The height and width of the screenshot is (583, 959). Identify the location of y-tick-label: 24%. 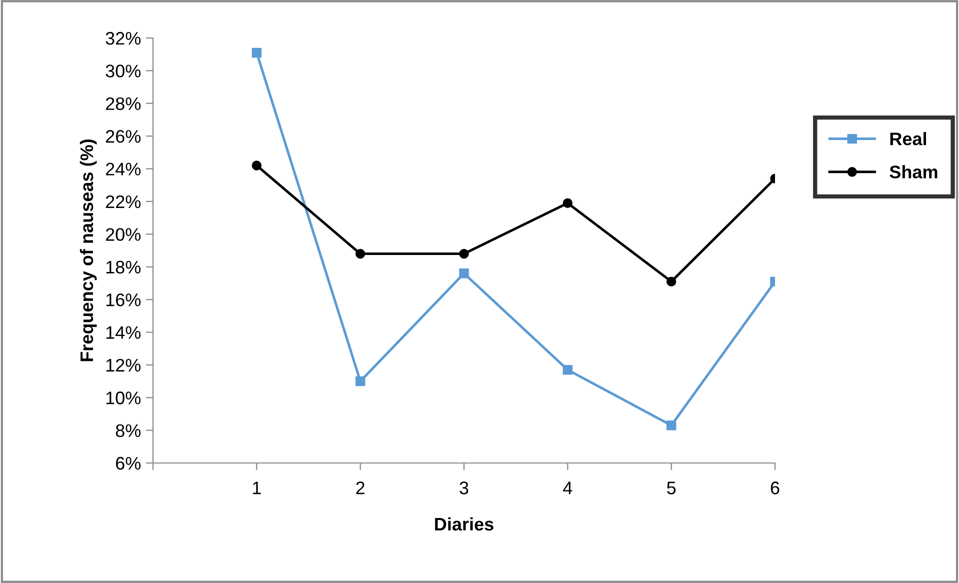
(123, 169).